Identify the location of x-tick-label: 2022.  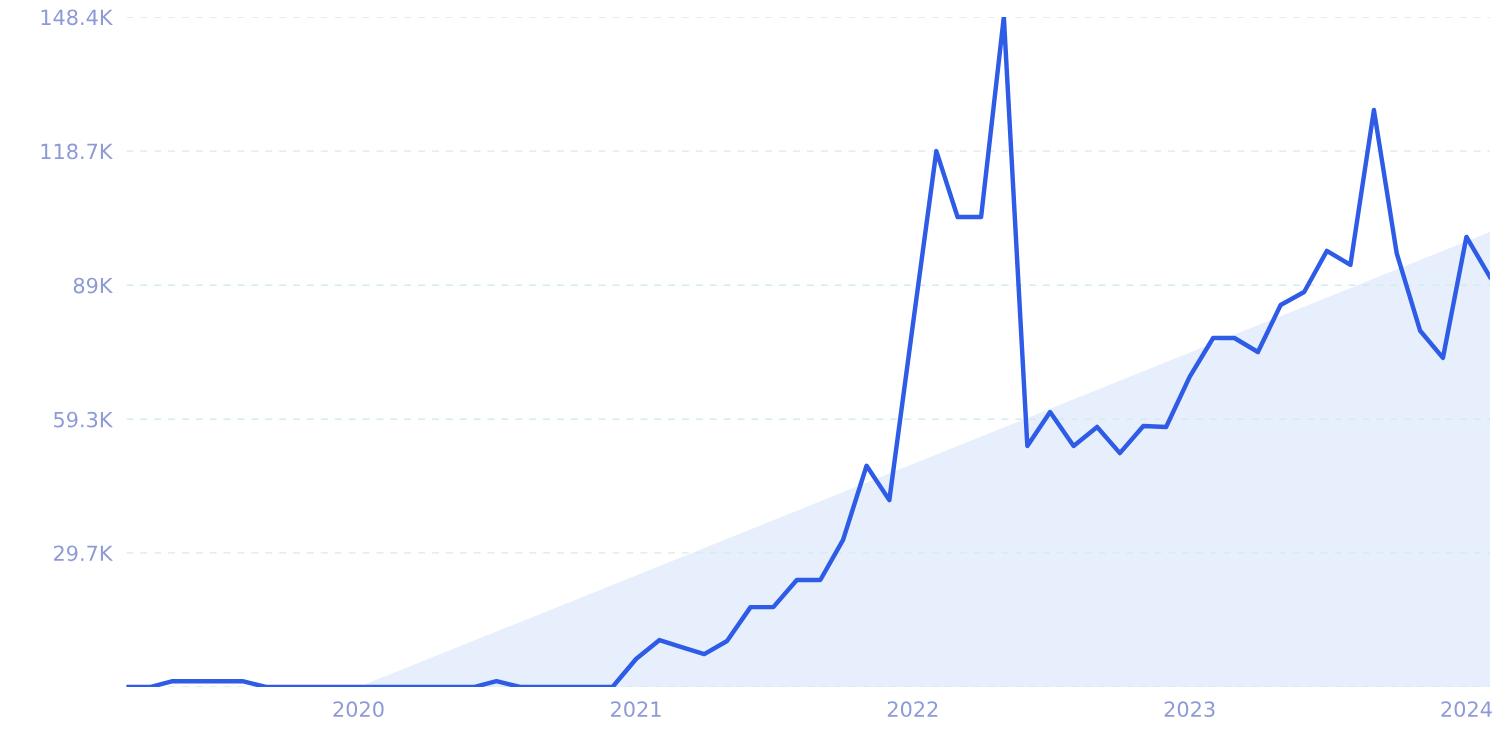
(912, 709).